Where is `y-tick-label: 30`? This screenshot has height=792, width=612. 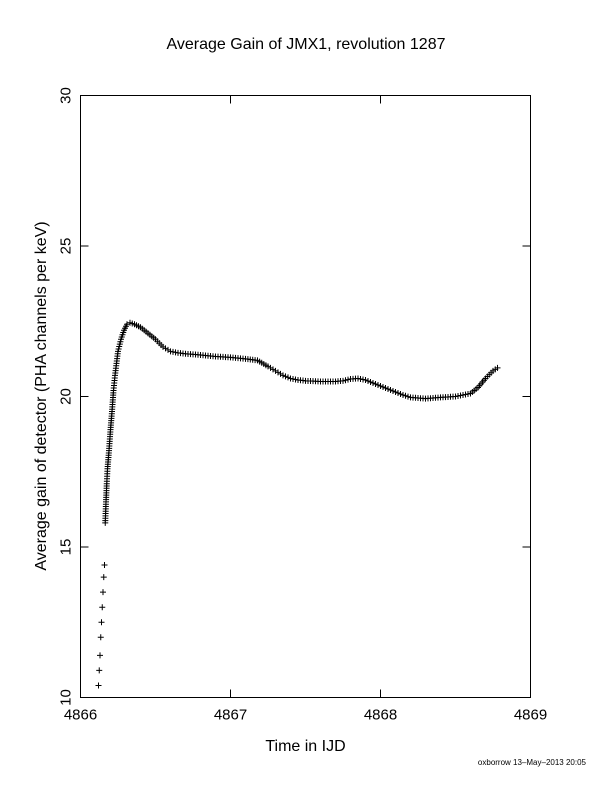 y-tick-label: 30 is located at coordinates (66, 95).